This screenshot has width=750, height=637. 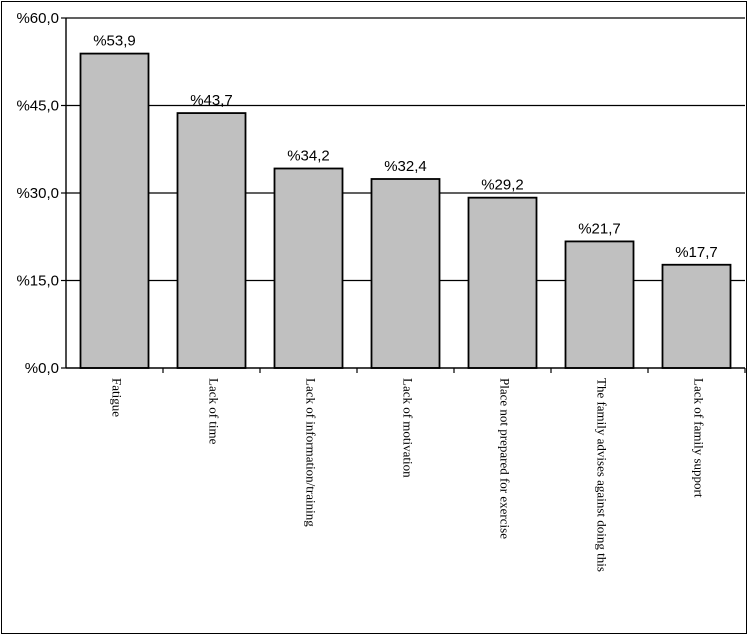 I want to click on x-category-label: Lack of time, so click(x=214, y=411).